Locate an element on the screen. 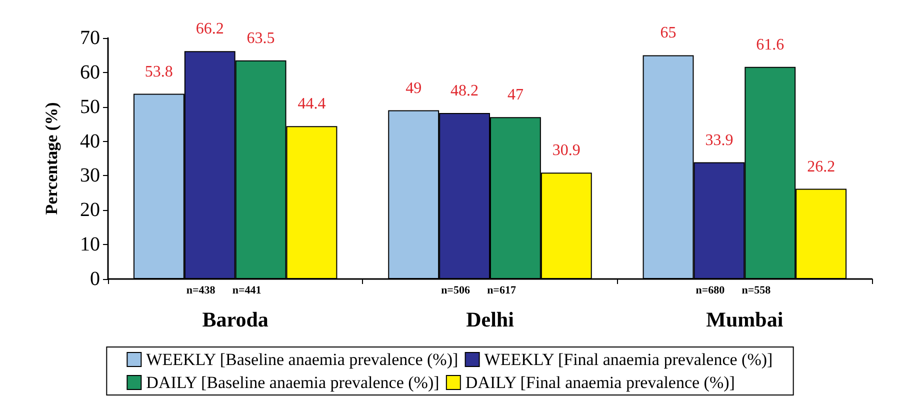  data-label: 53.8 is located at coordinates (158, 71).